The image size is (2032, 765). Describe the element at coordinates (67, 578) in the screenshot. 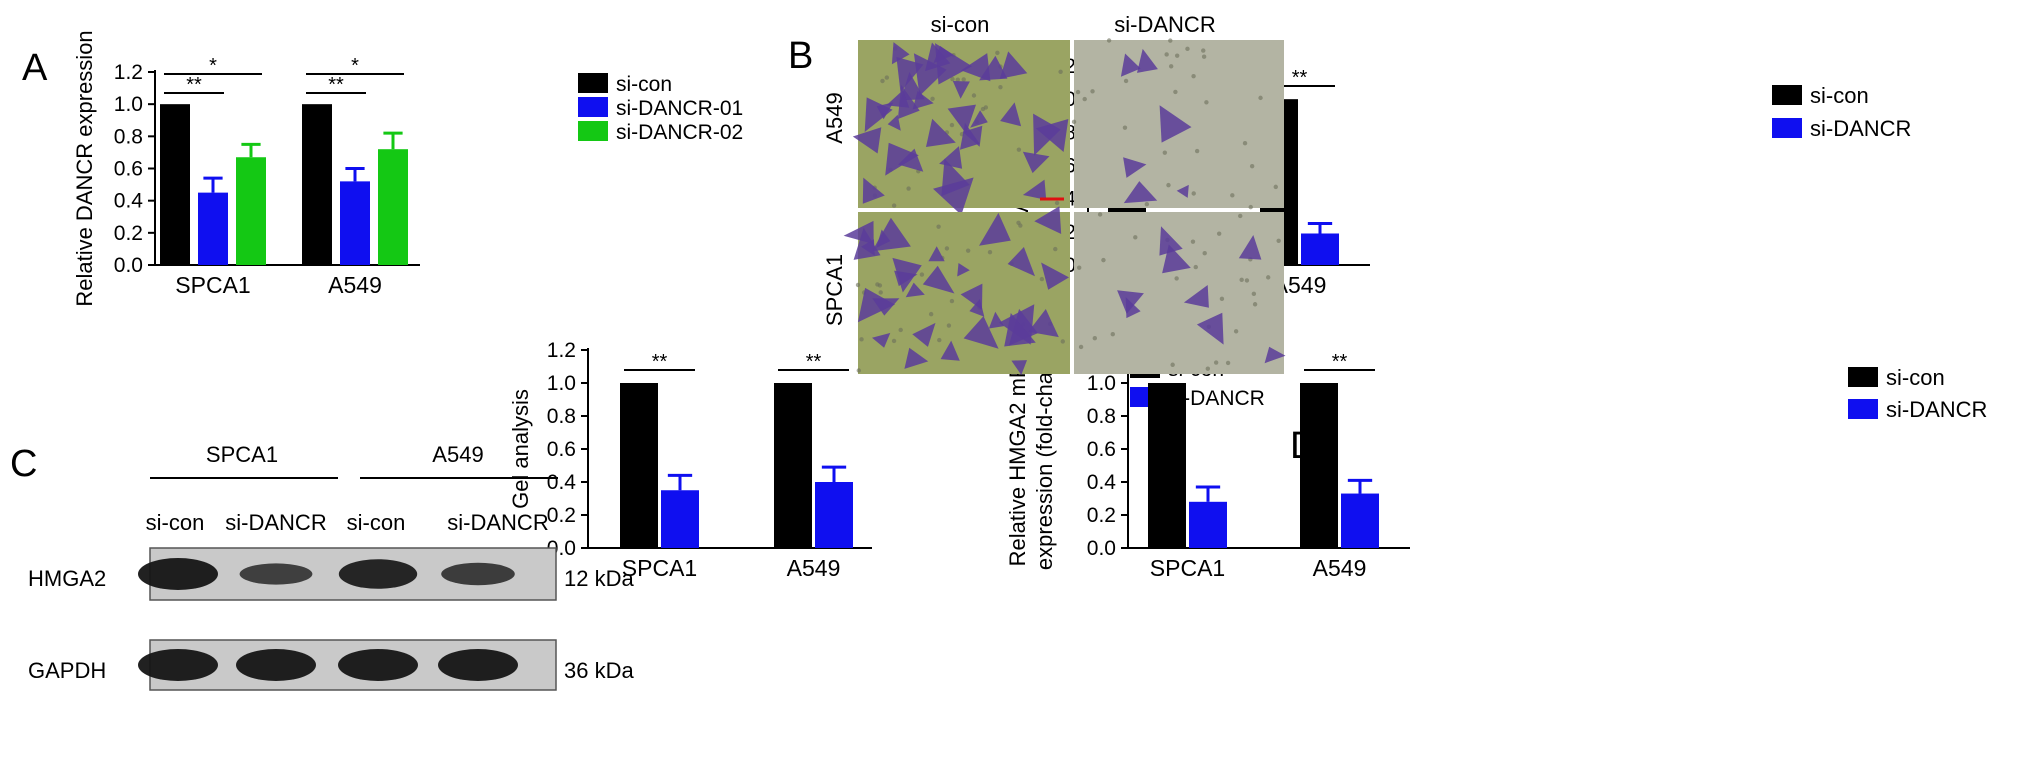

I see `blot-row-label-hmga2: HMGA2` at that location.